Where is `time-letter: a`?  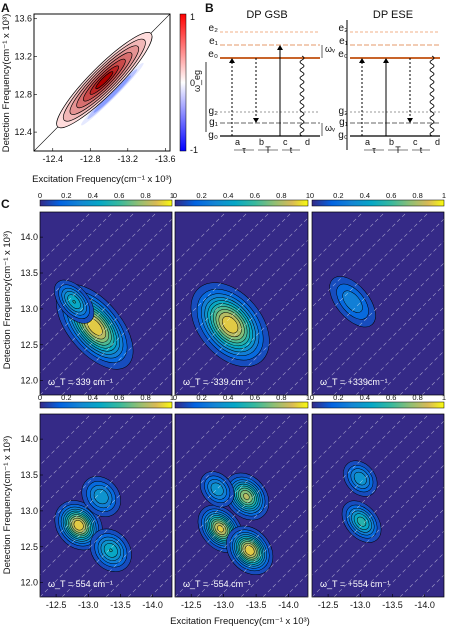 time-letter: a is located at coordinates (367, 142).